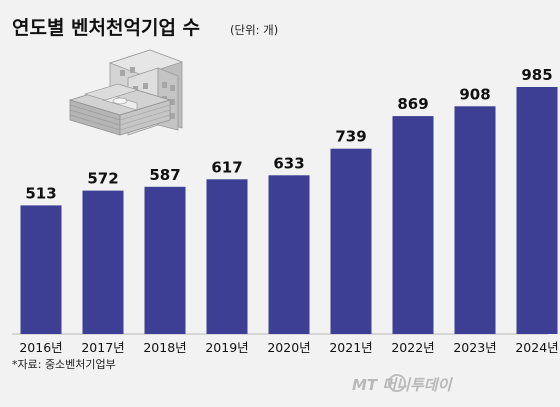 This screenshot has width=560, height=407. What do you see at coordinates (412, 104) in the screenshot?
I see `value-label: 869` at bounding box center [412, 104].